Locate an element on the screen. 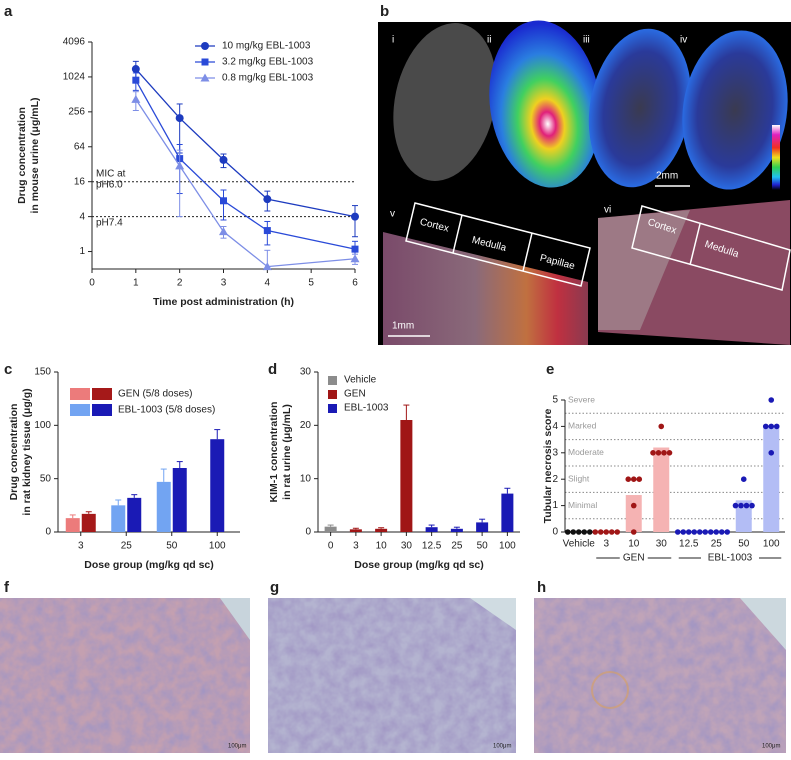 Image resolution: width=791 pixels, height=760 pixels. group-label: EBL-1003 is located at coordinates (730, 558).